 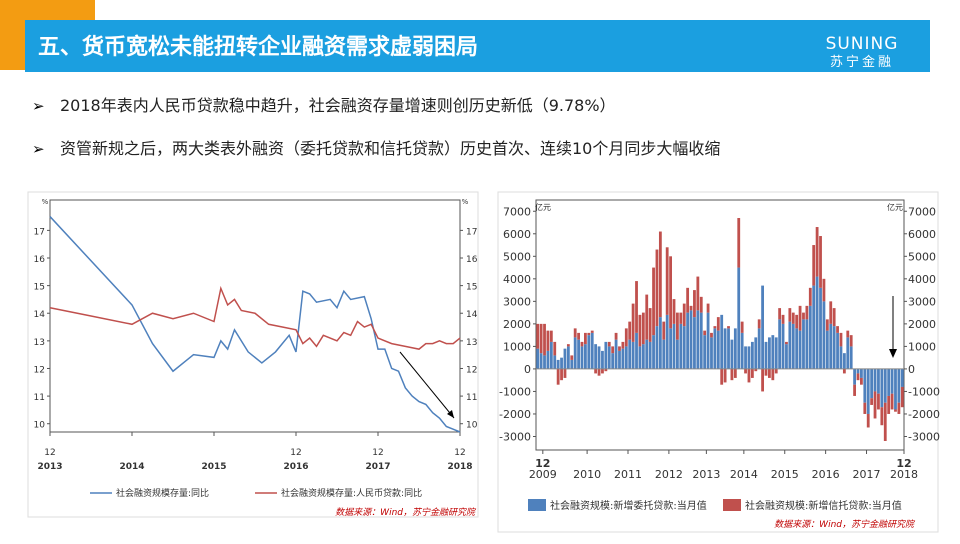 What do you see at coordinates (131, 467) in the screenshot?
I see `x-tick-label: 2014` at bounding box center [131, 467].